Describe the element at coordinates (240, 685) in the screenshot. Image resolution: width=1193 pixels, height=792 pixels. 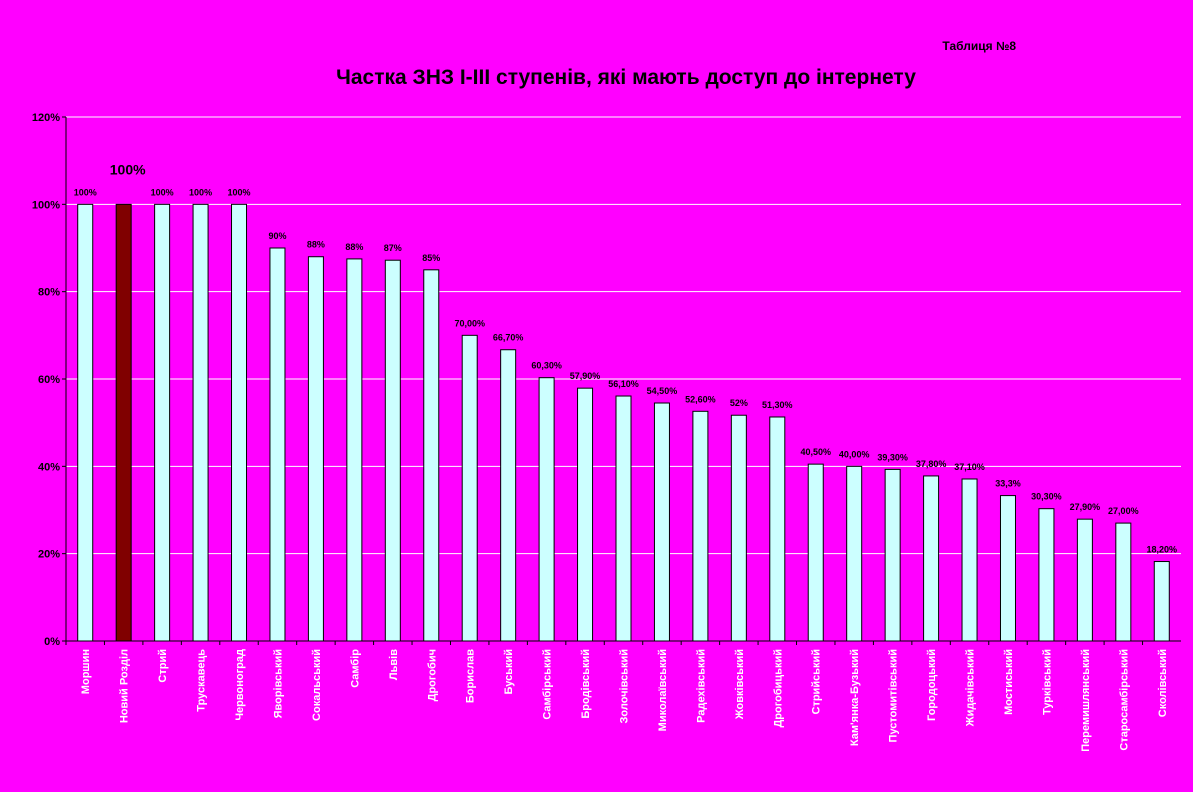
I see `x-tick-label: Червоноград` at that location.